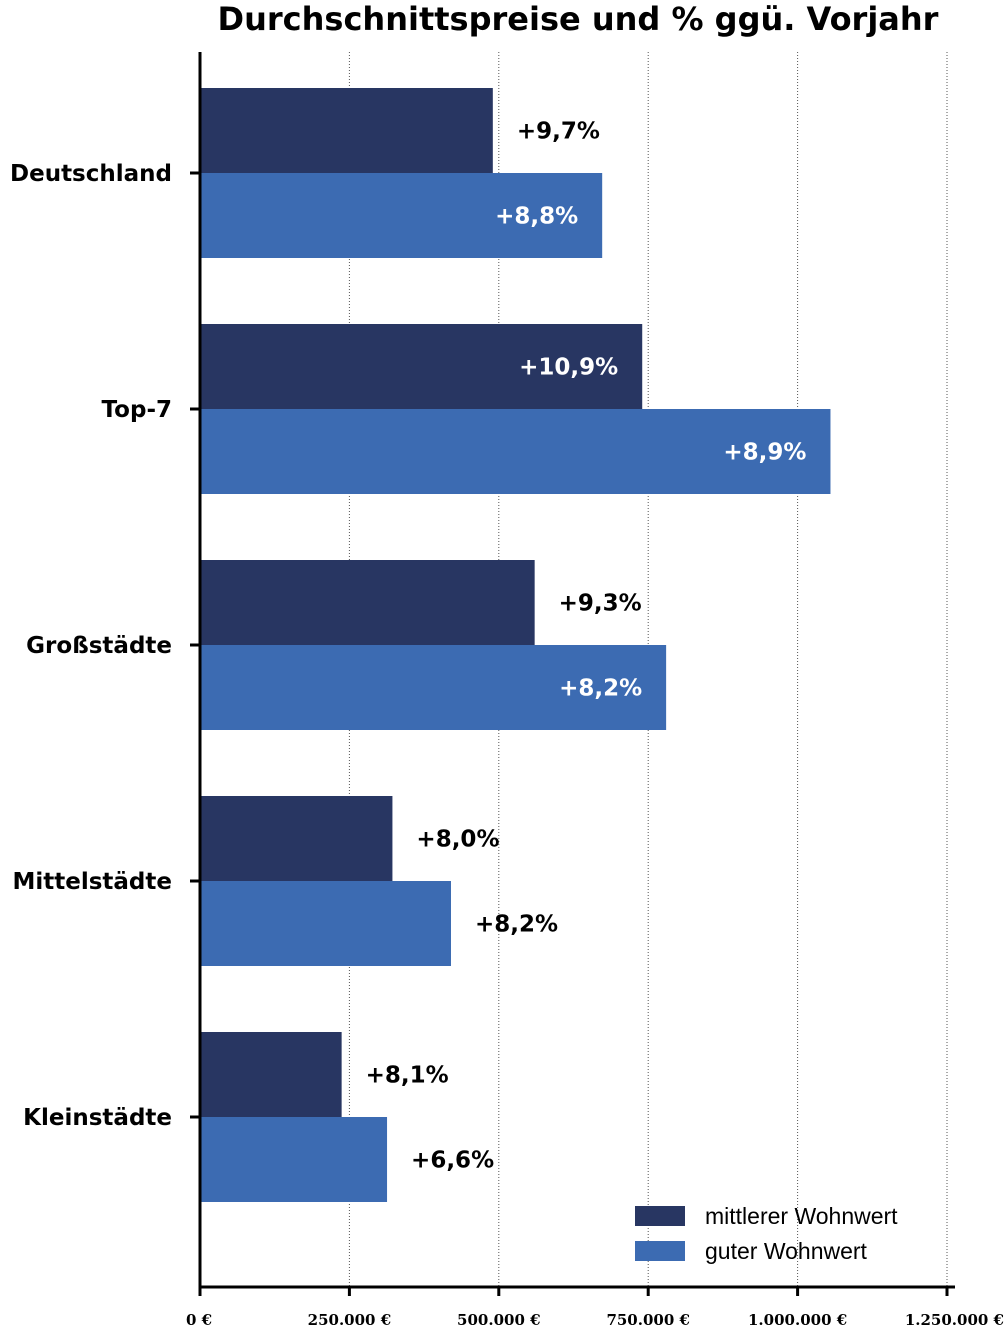 The width and height of the screenshot is (1008, 1328). What do you see at coordinates (568, 368) in the screenshot?
I see `data-label: +10,9%` at bounding box center [568, 368].